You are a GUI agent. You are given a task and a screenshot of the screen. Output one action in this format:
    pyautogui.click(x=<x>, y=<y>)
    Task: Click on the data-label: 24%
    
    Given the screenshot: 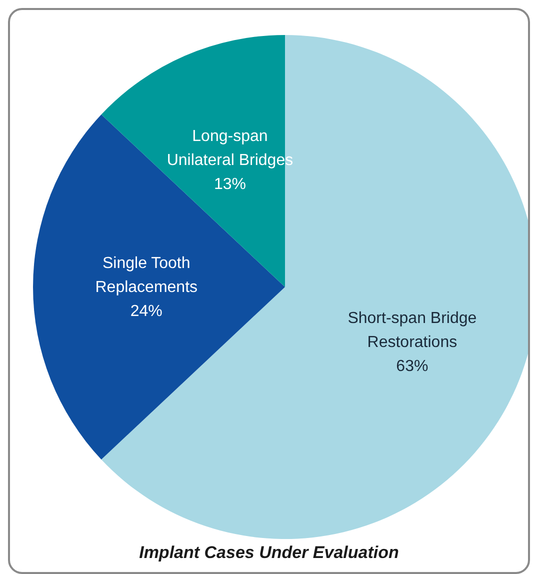 What is the action you would take?
    pyautogui.click(x=146, y=311)
    